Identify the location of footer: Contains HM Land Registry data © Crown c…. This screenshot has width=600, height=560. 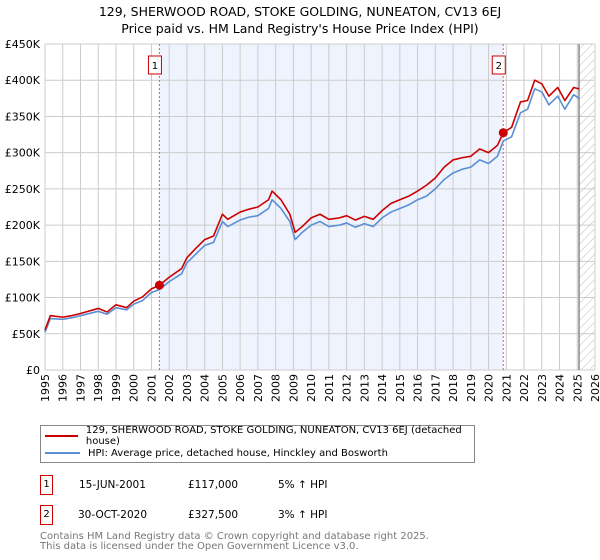
(234, 542).